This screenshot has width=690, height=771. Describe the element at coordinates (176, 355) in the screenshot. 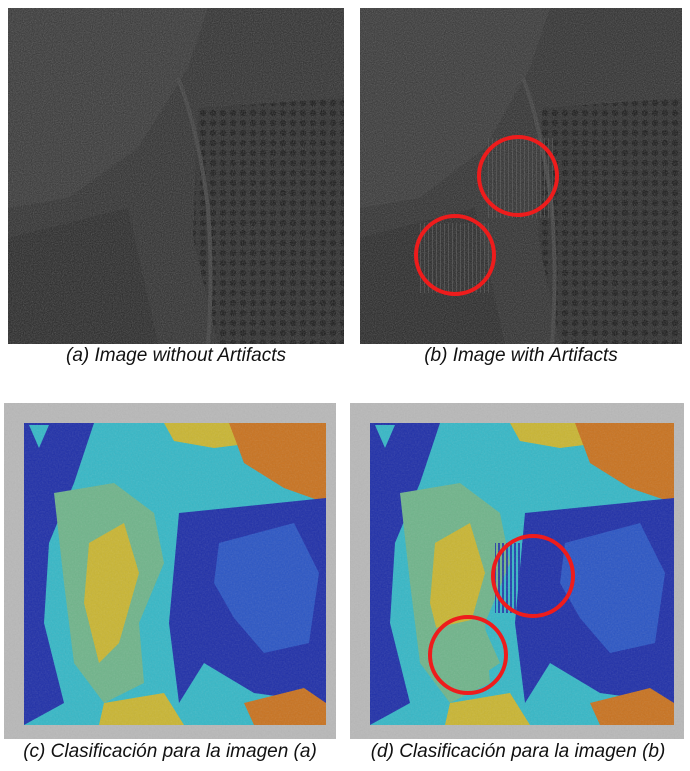

I see `caption-a: (a) Image without Artifacts` at that location.